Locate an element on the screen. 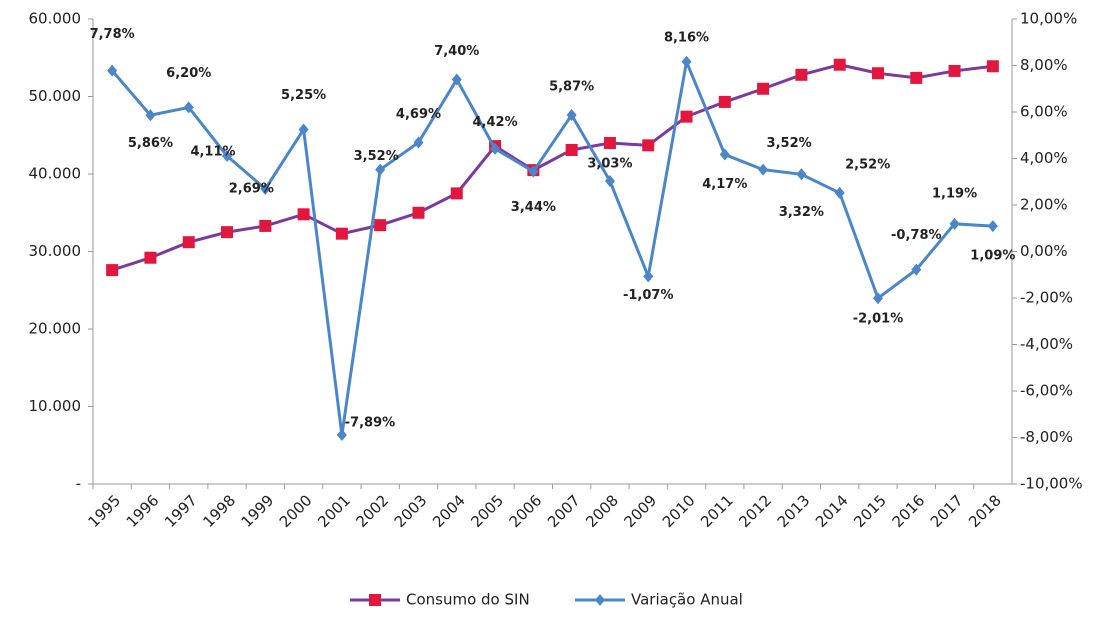 This screenshot has width=1104, height=617. x-tick-label: 2017 is located at coordinates (947, 511).